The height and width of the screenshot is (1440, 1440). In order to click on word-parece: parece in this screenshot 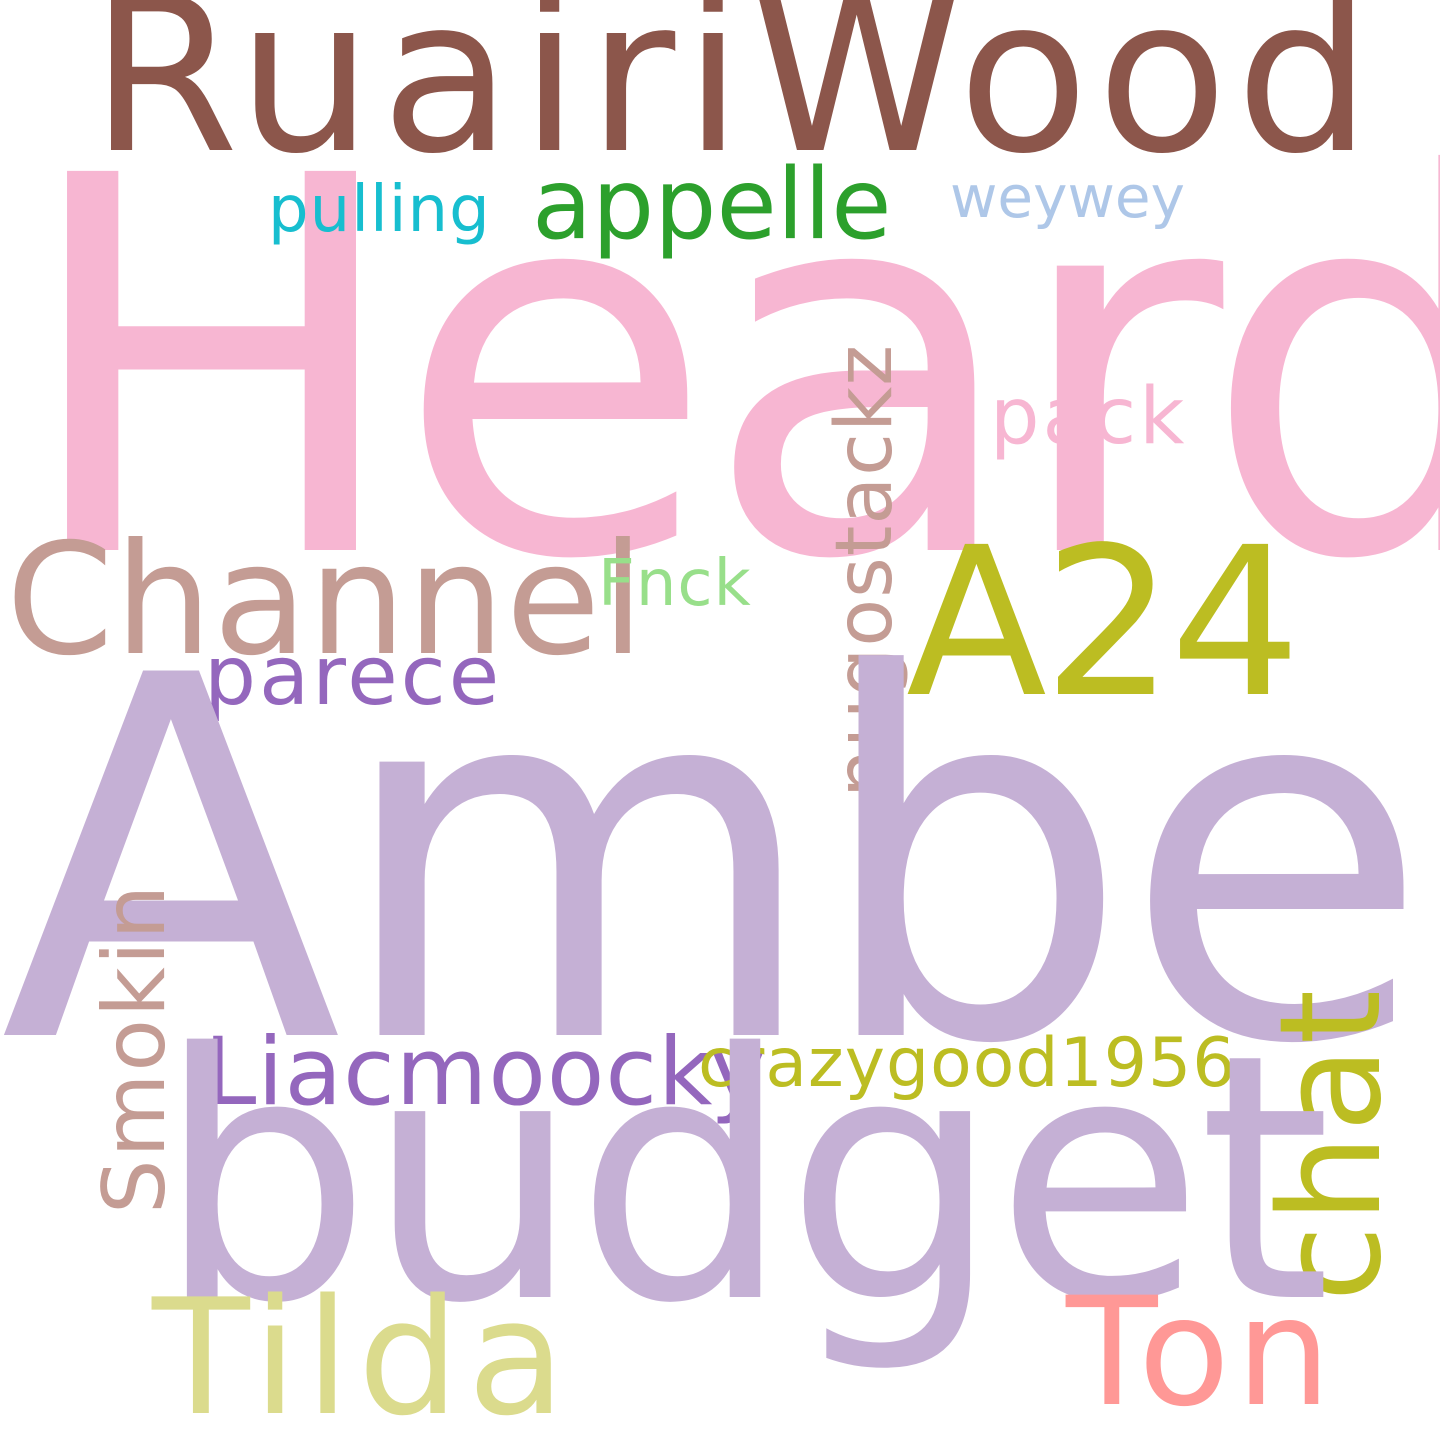, I will do `click(353, 676)`.